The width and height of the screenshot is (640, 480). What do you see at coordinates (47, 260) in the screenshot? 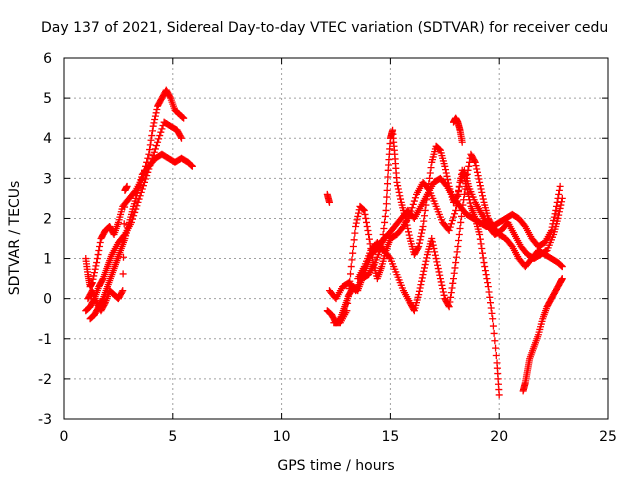
I see `y-tick-label: 1` at bounding box center [47, 260].